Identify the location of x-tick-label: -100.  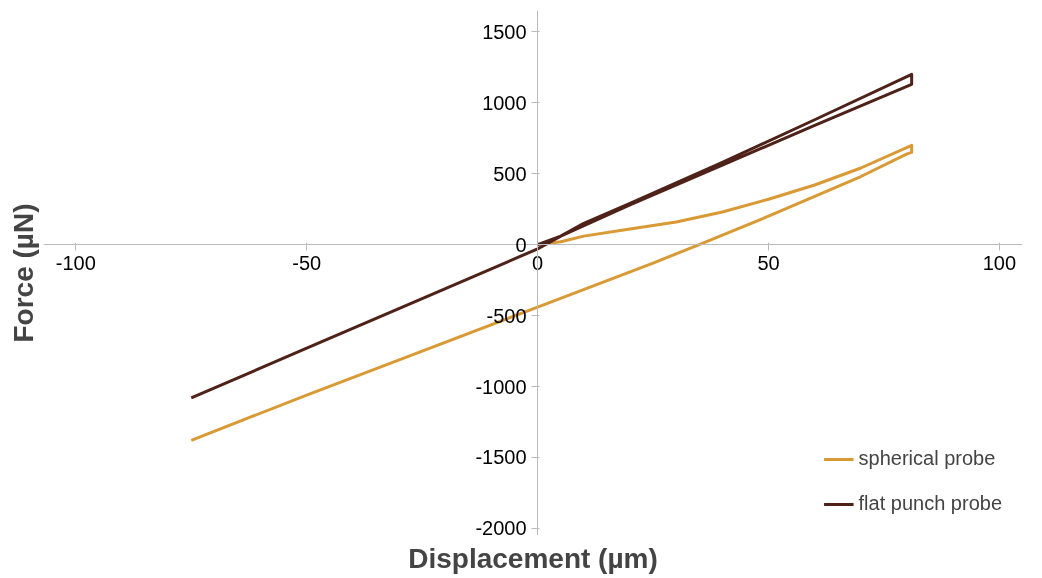
(75, 262).